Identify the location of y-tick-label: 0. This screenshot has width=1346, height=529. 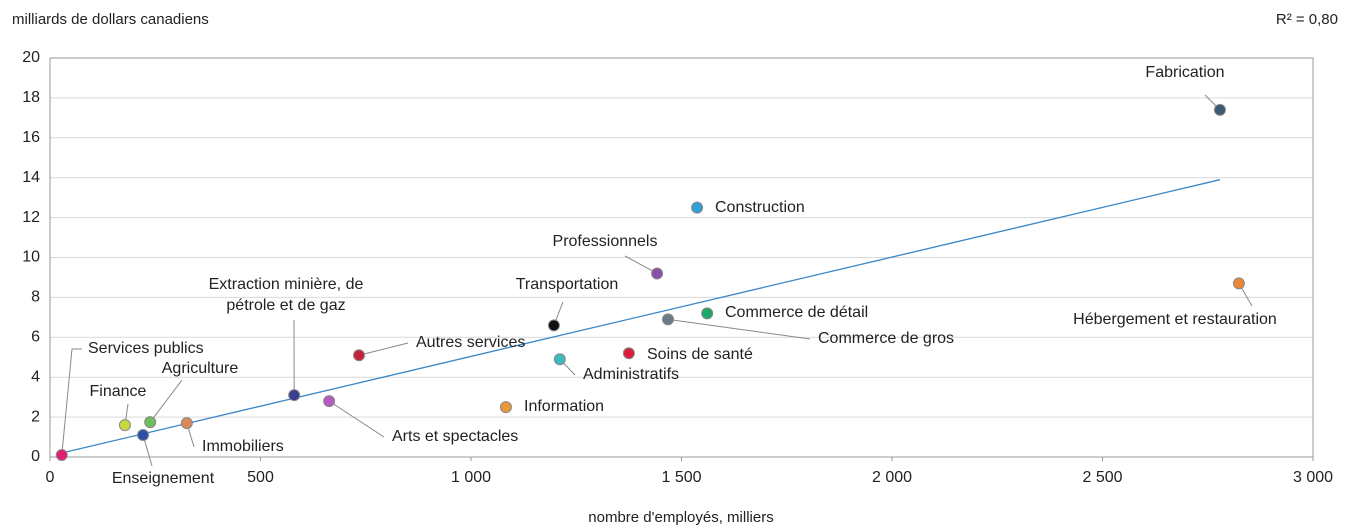
(35, 456).